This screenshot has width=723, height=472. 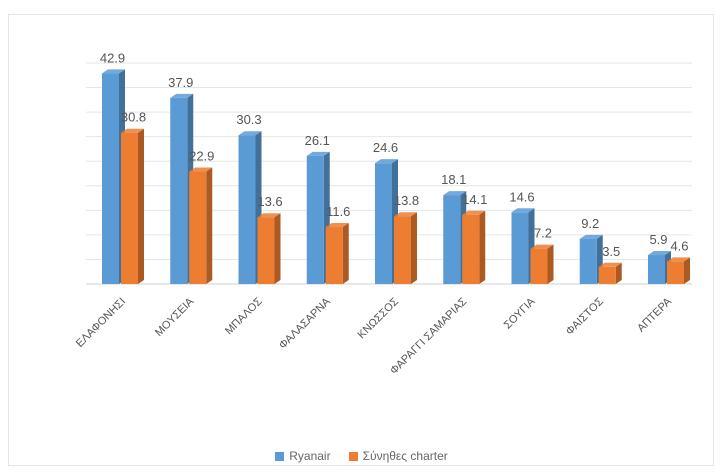 I want to click on legend-label-ryanair: Ryanair, so click(x=310, y=456).